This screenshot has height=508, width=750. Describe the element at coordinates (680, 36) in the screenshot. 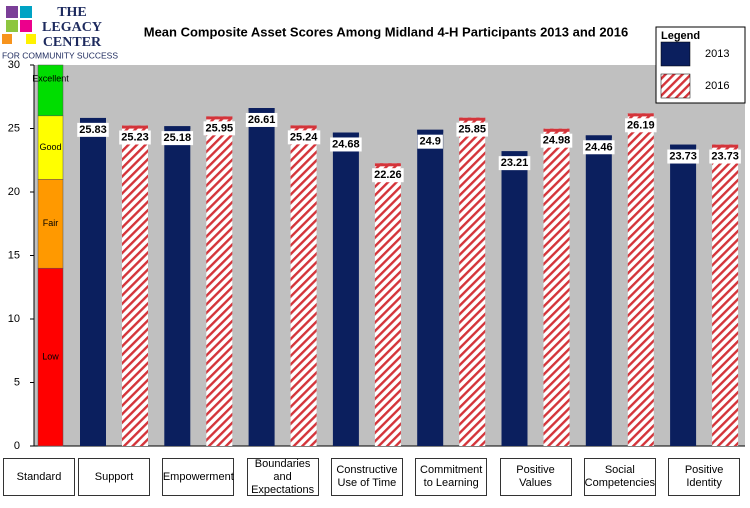

I see `legend-title: Legend` at that location.